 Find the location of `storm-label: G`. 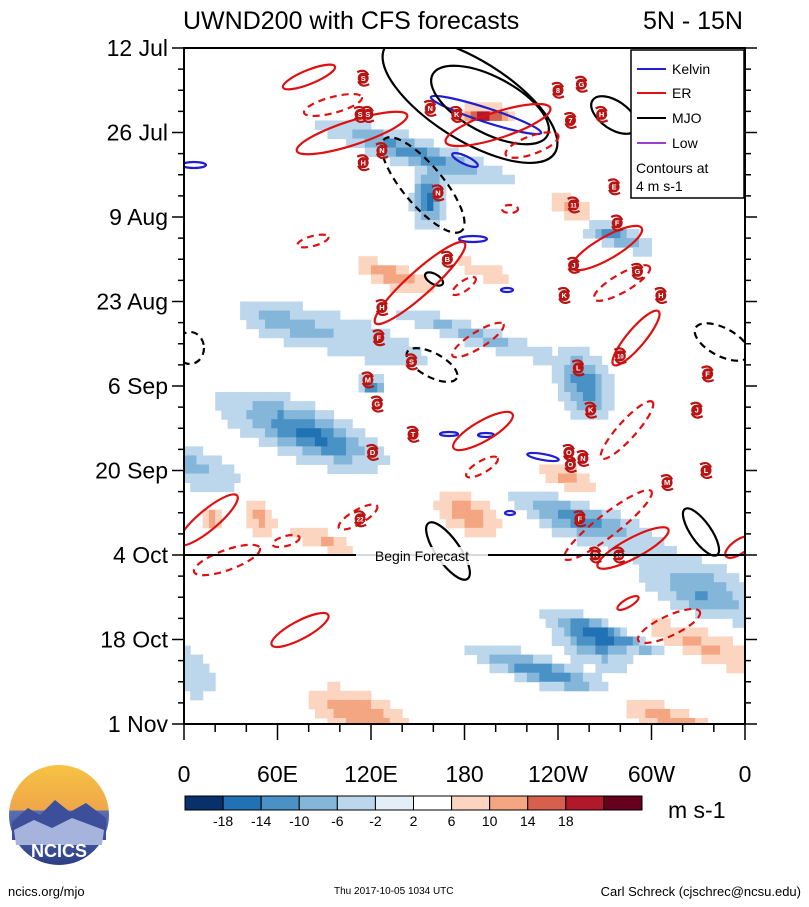

storm-label: G is located at coordinates (581, 84).